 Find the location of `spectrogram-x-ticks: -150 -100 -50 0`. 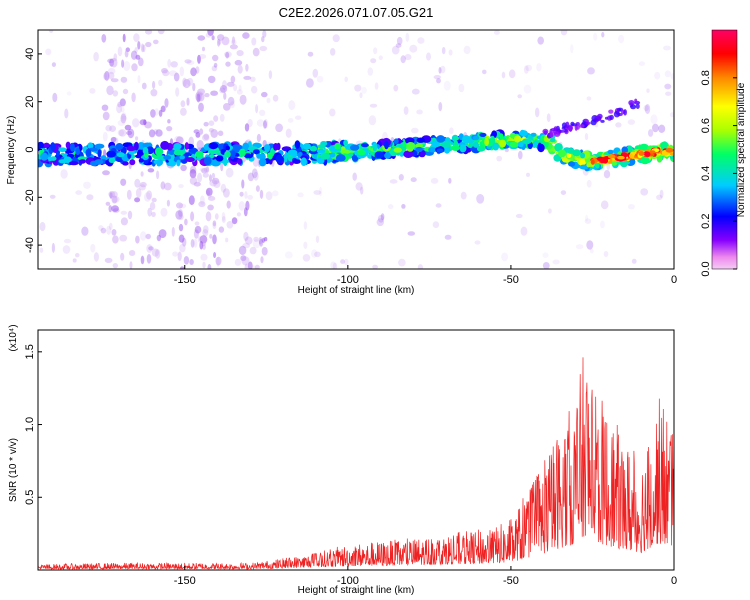

spectrogram-x-ticks: -150 -100 -50 0 is located at coordinates (425, 275).